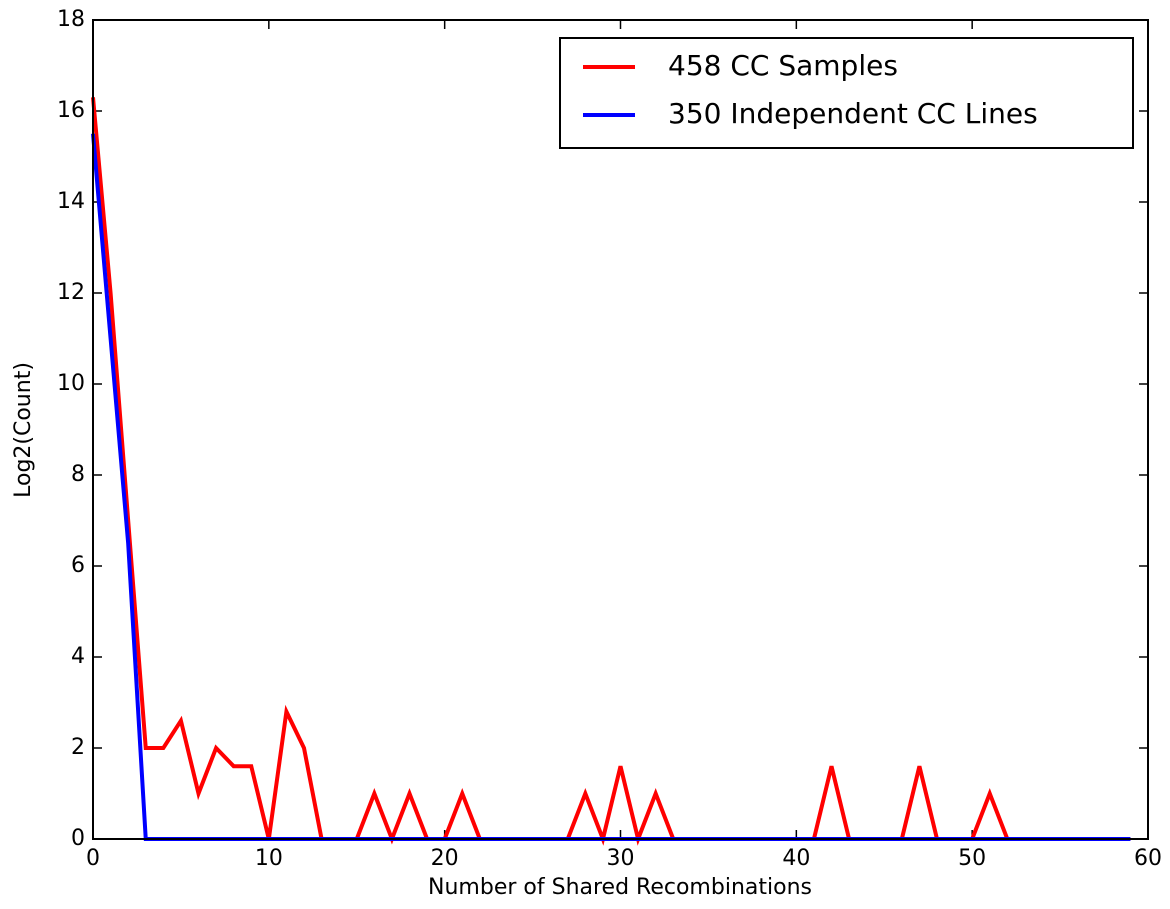  Describe the element at coordinates (71, 292) in the screenshot. I see `y-tick-label: 12` at that location.